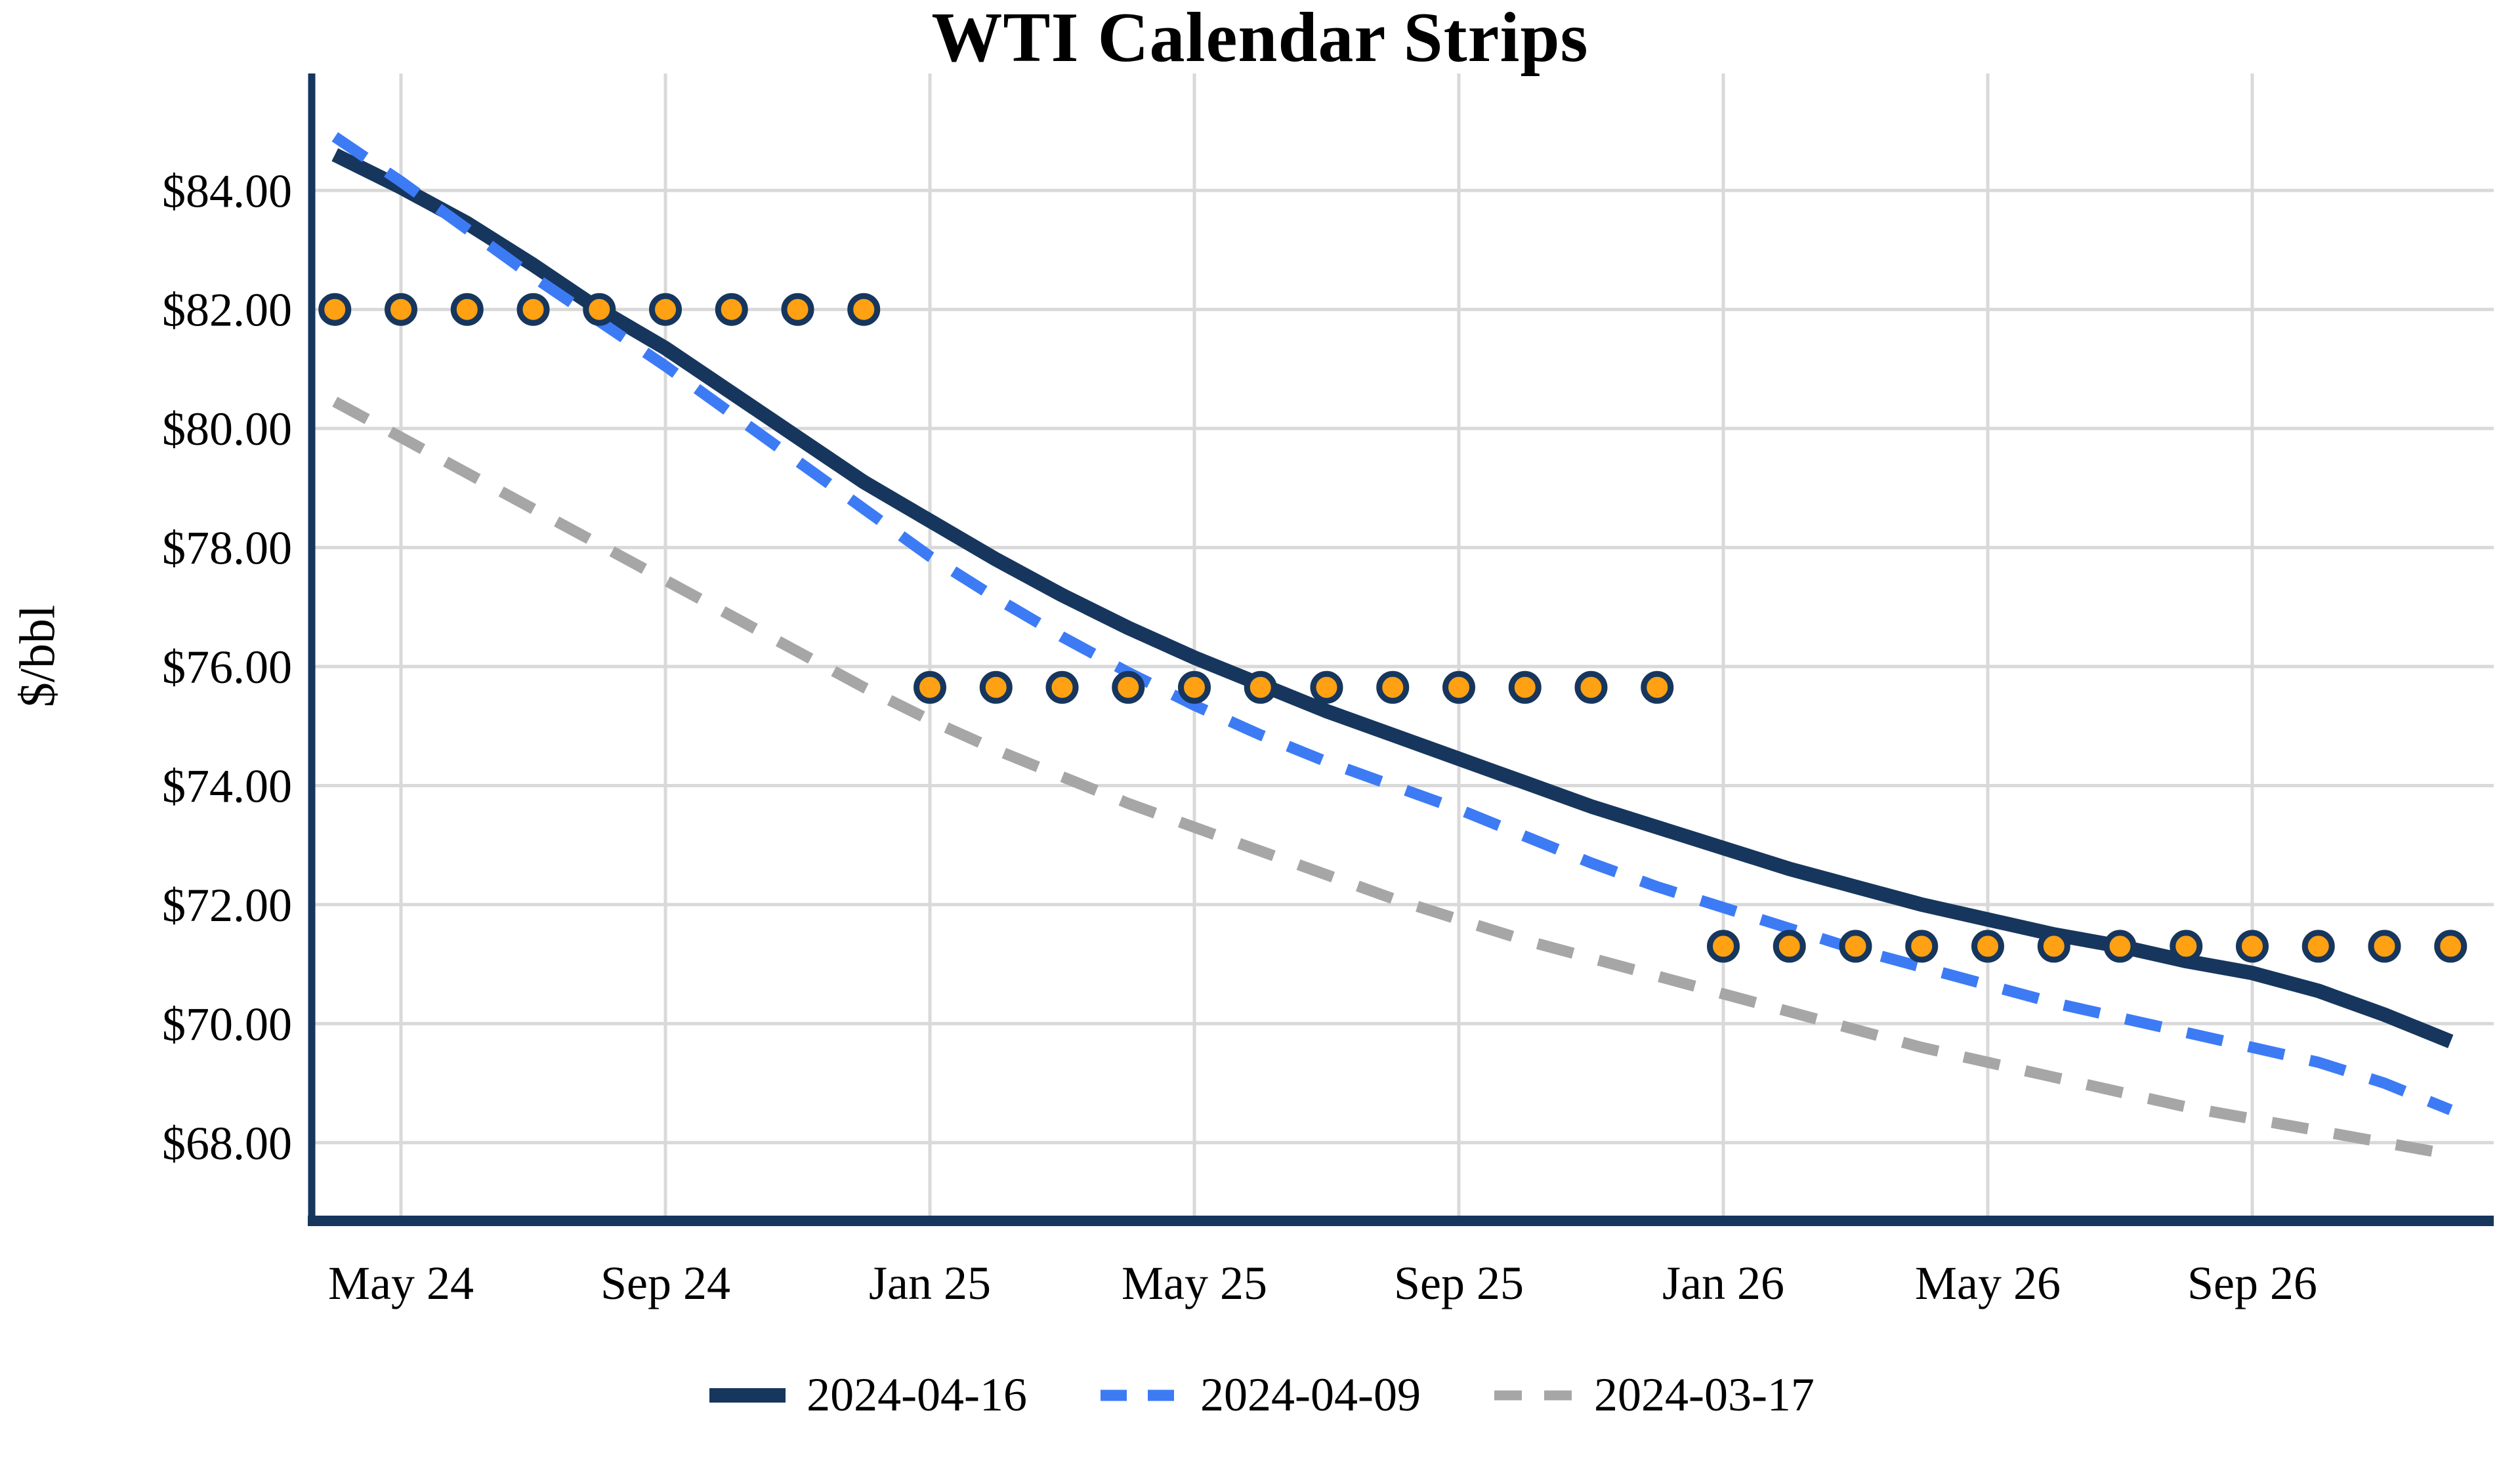 This screenshot has height=1480, width=2520. Describe the element at coordinates (2252, 1283) in the screenshot. I see `x-tick-label: Sep 26` at that location.